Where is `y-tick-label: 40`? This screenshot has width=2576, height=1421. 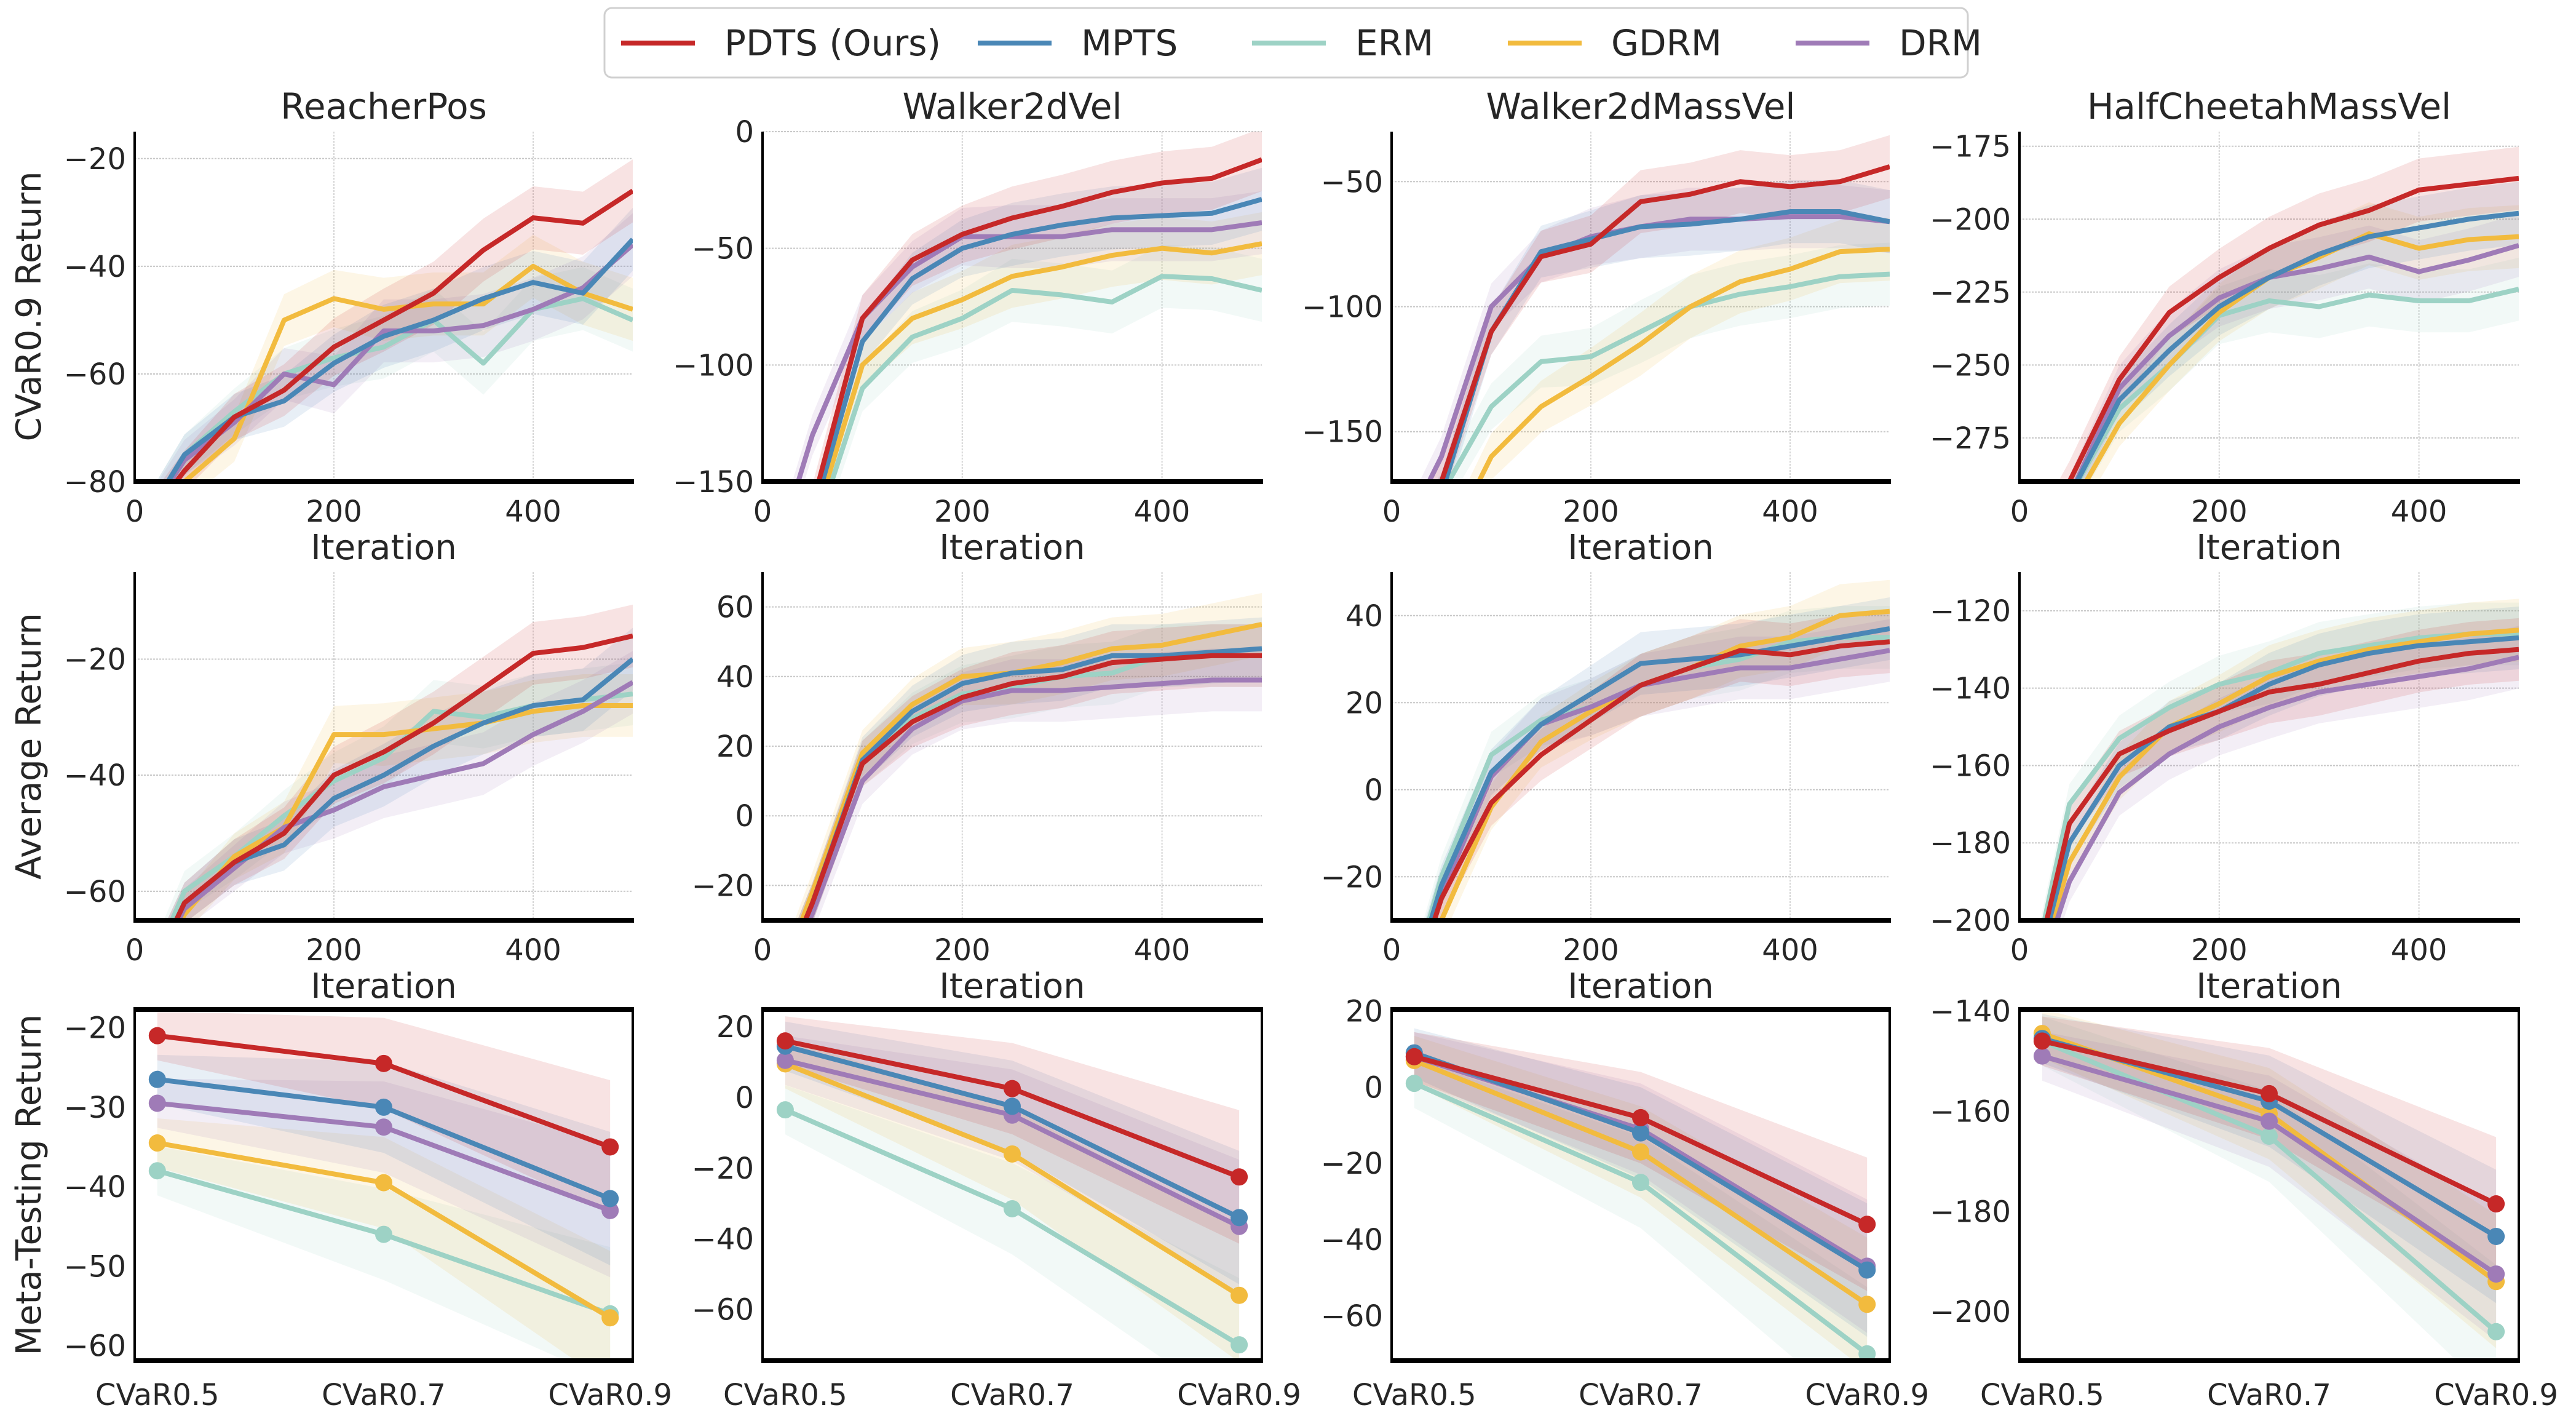 y-tick-label: 40 is located at coordinates (1364, 616).